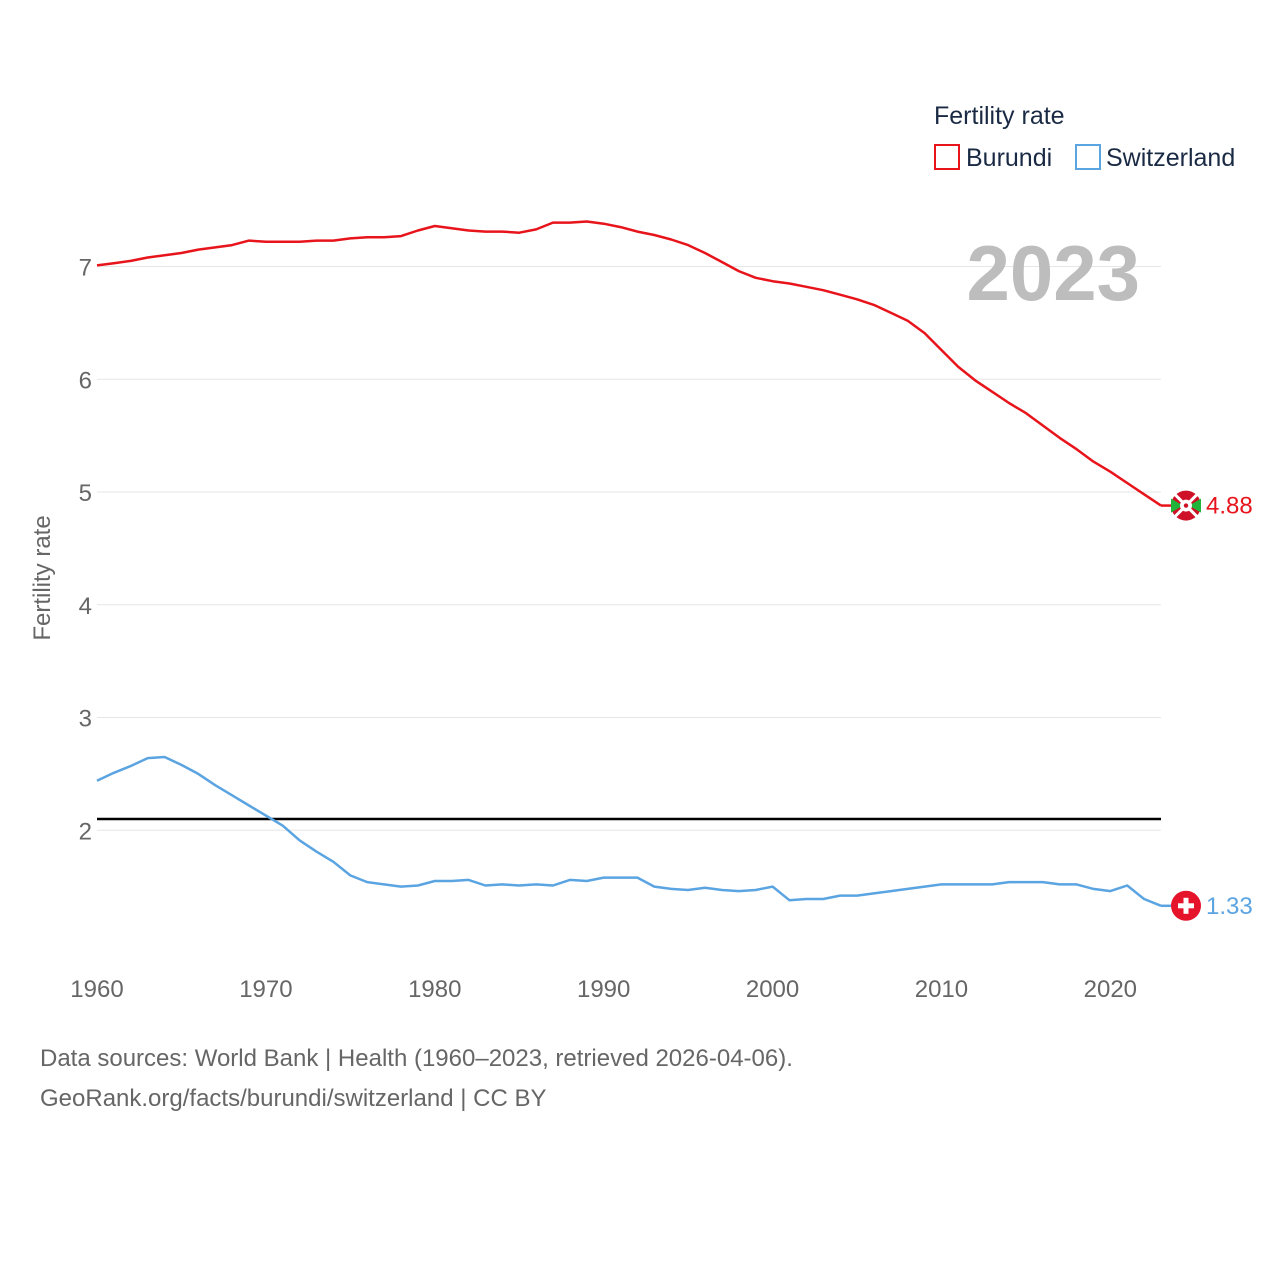 This screenshot has height=1280, width=1280. I want to click on x-tick-label: 1990, so click(603, 989).